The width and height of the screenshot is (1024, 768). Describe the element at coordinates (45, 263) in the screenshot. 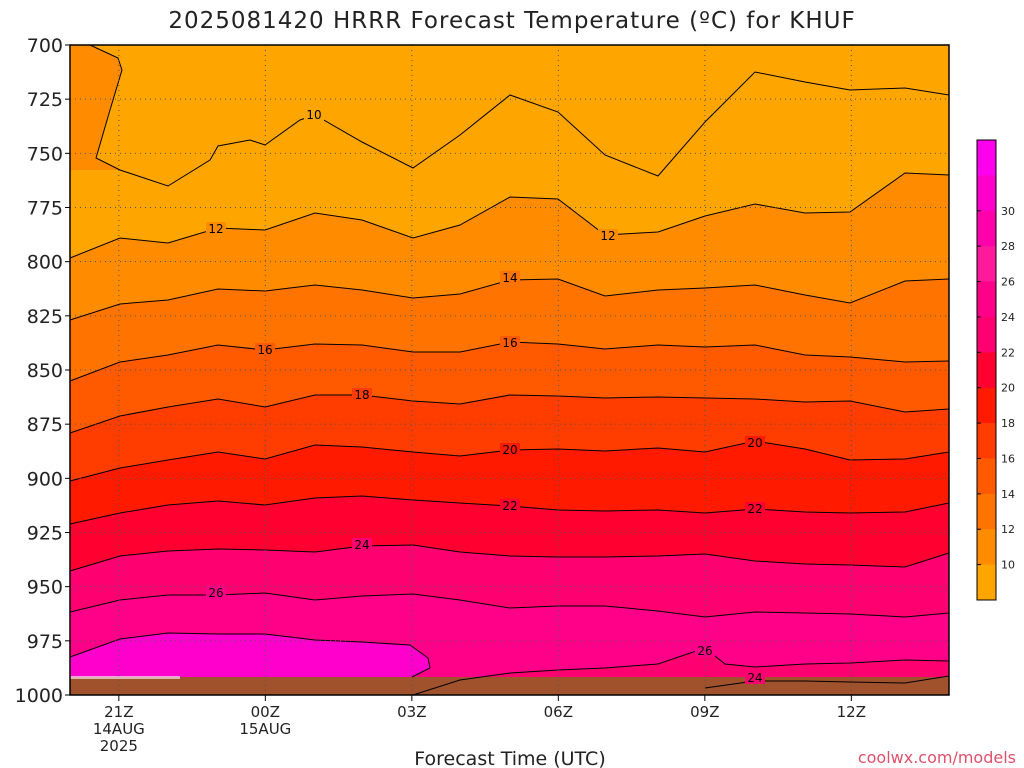

I see `y-tick-label: 800` at that location.